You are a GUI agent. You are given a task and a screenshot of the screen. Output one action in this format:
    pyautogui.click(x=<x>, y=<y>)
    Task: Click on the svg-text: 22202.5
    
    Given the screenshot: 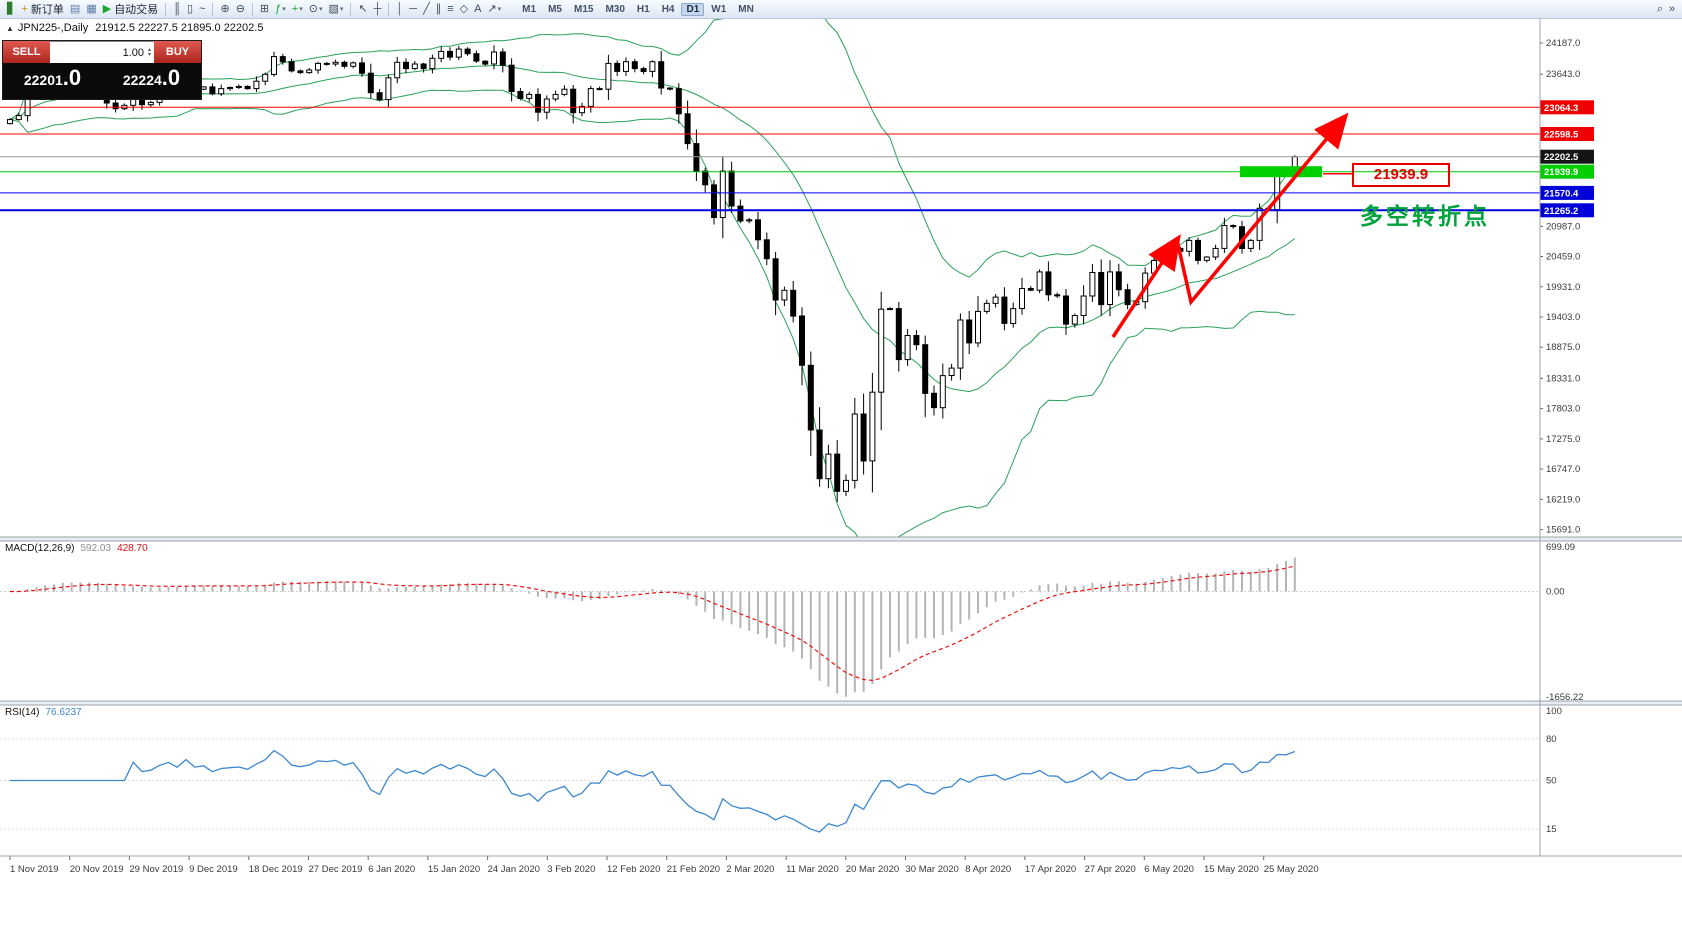 What is the action you would take?
    pyautogui.click(x=1561, y=157)
    